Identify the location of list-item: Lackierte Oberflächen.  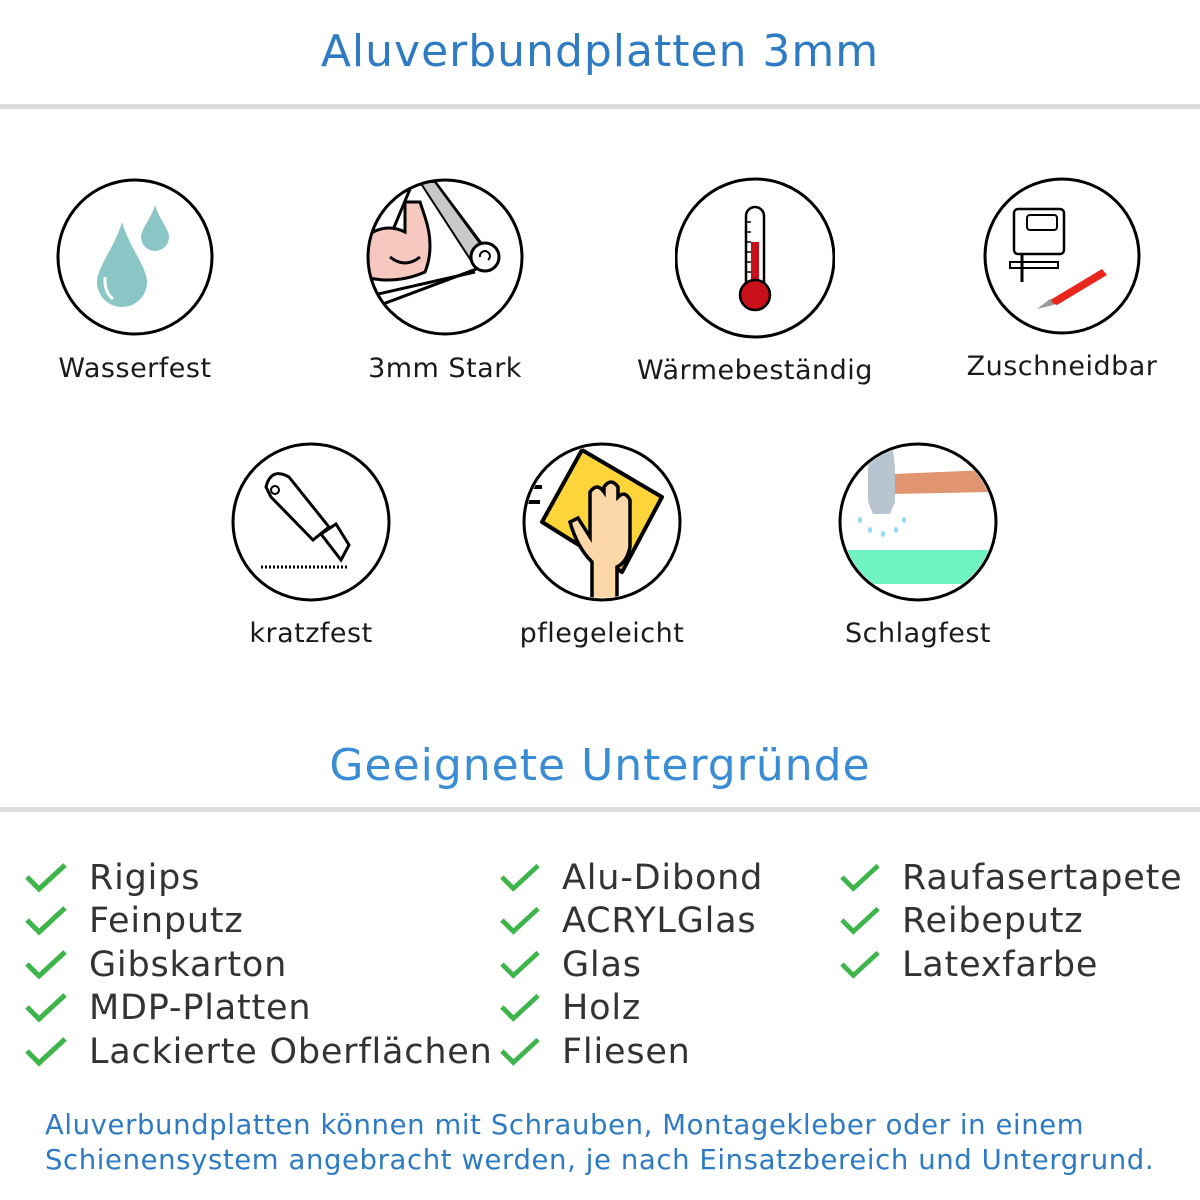
(259, 1052).